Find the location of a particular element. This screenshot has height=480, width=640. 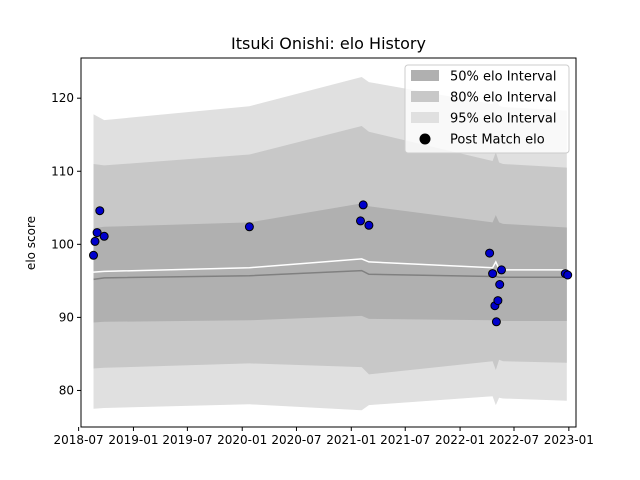

y-tick-label-1: 90 is located at coordinates (66, 317).